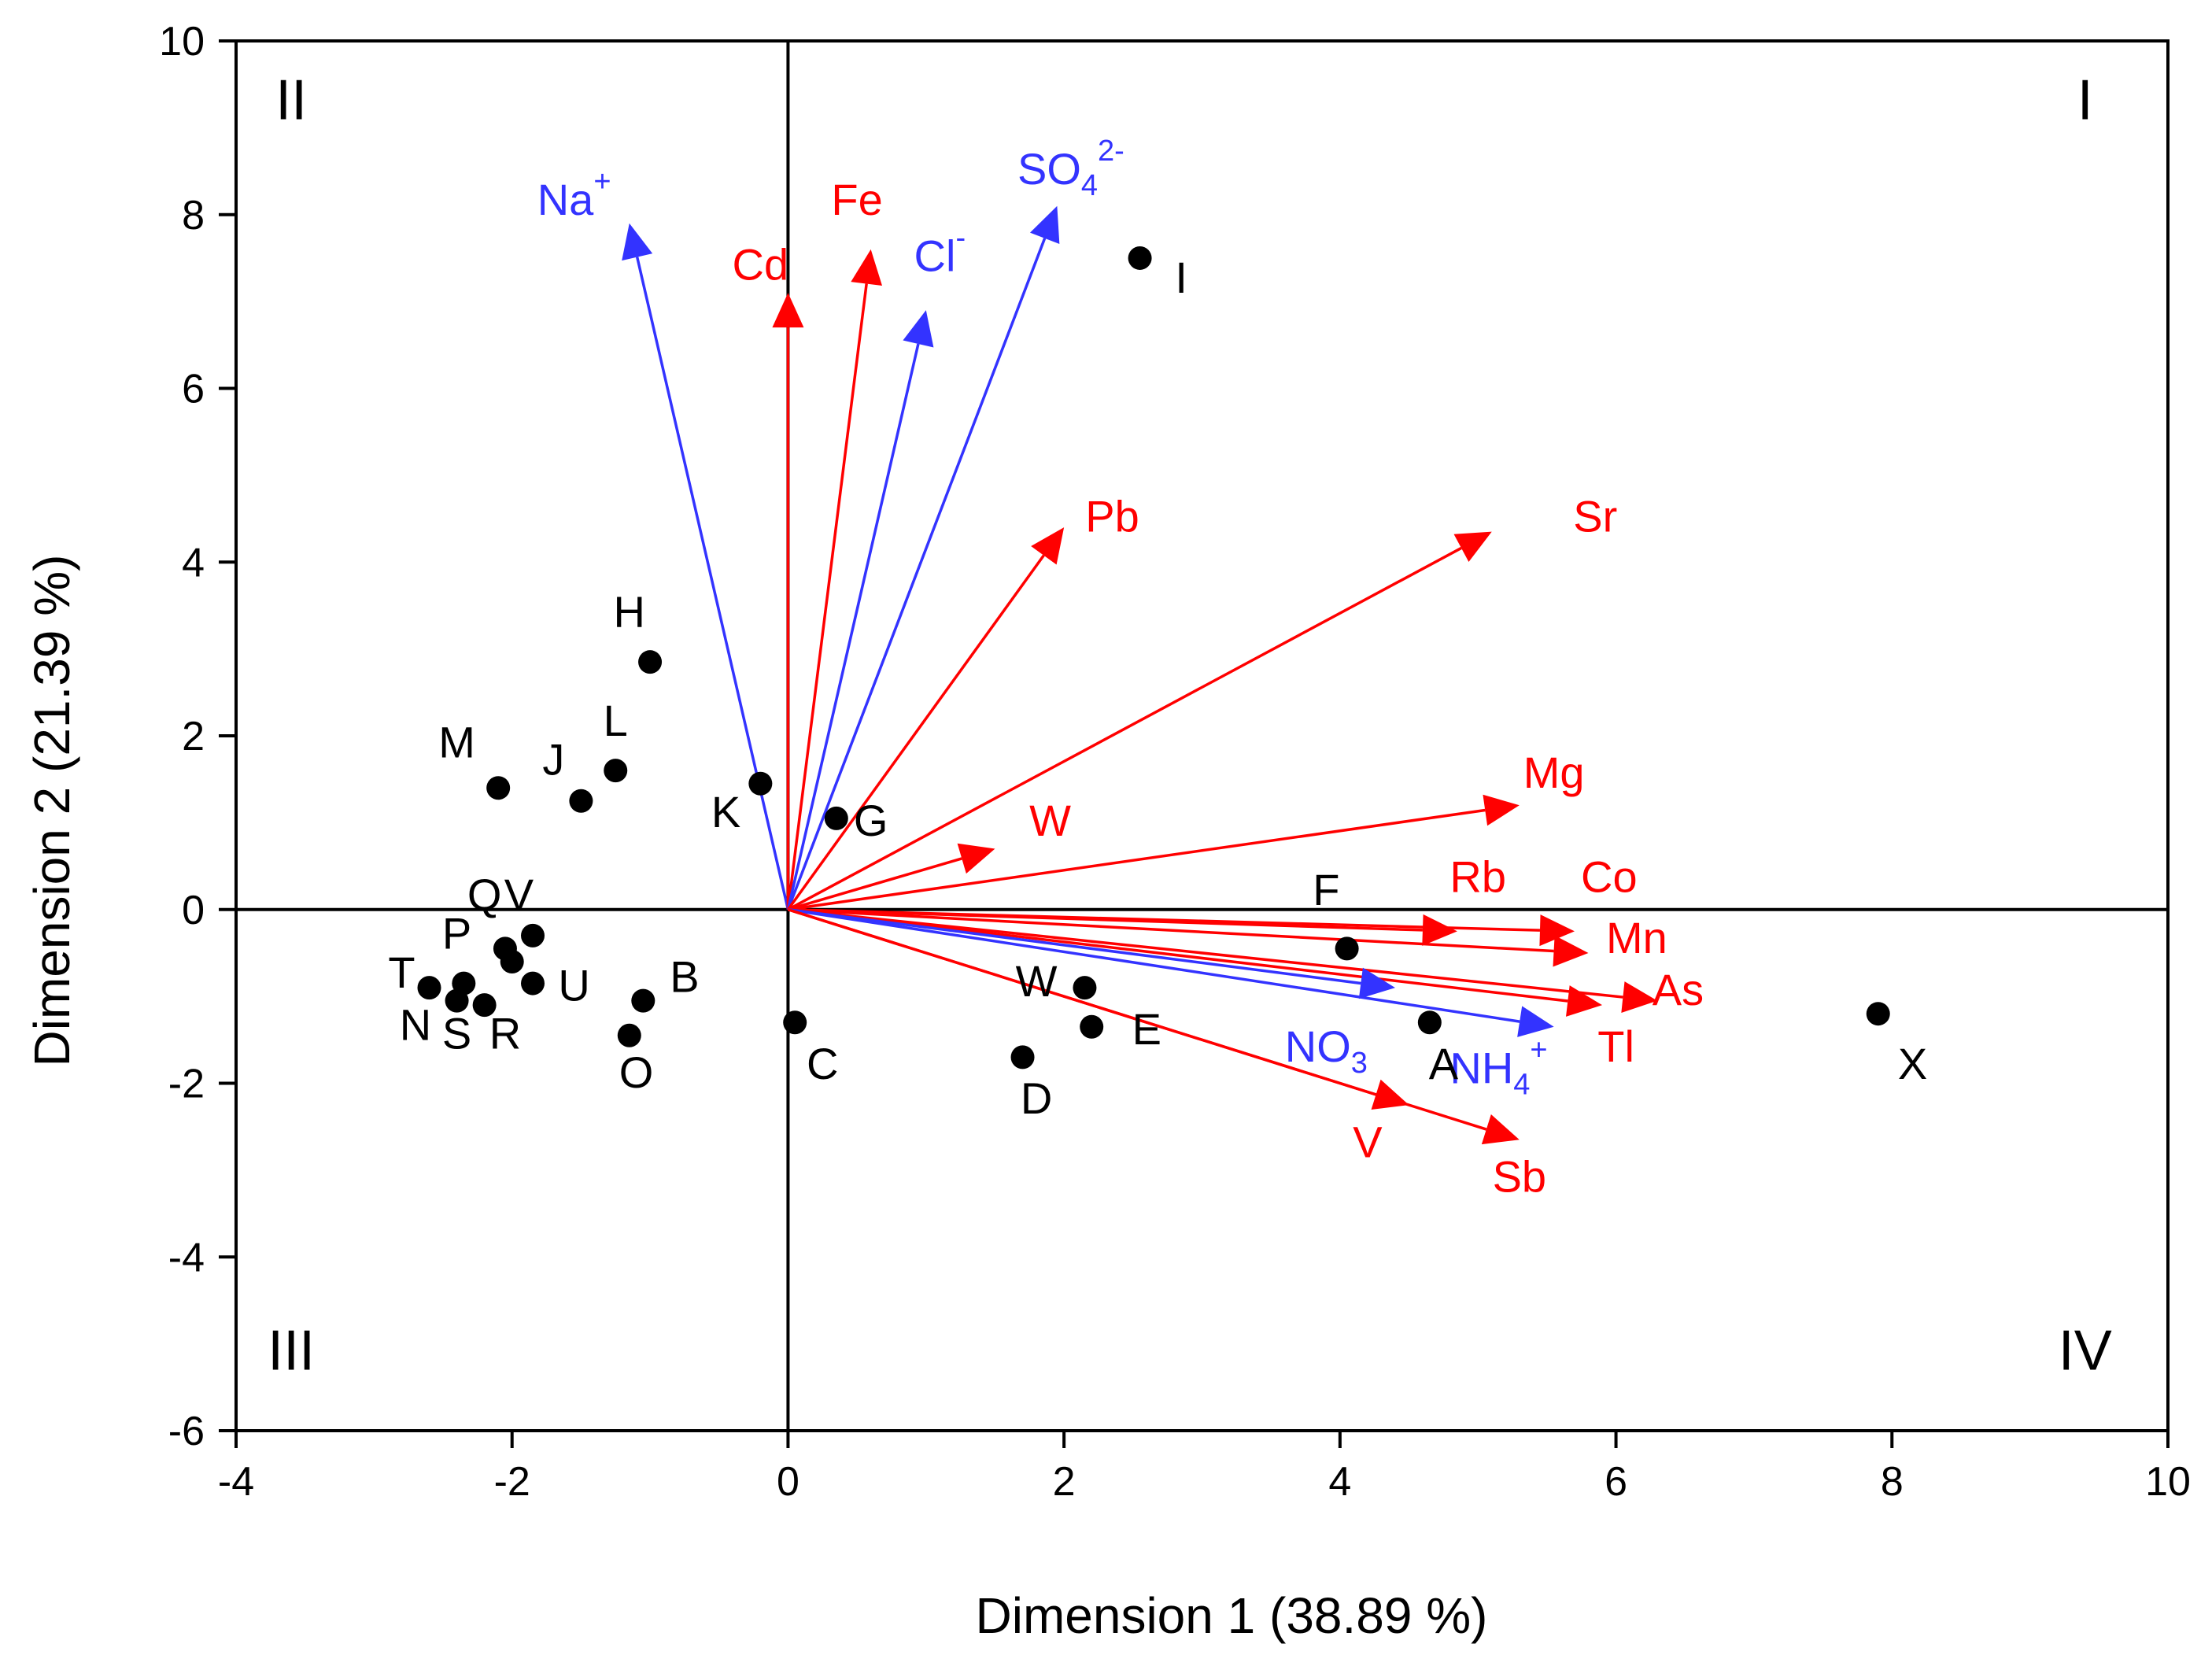 The image size is (2212, 1666). Describe the element at coordinates (519, 894) in the screenshot. I see `point-label-v: V` at that location.